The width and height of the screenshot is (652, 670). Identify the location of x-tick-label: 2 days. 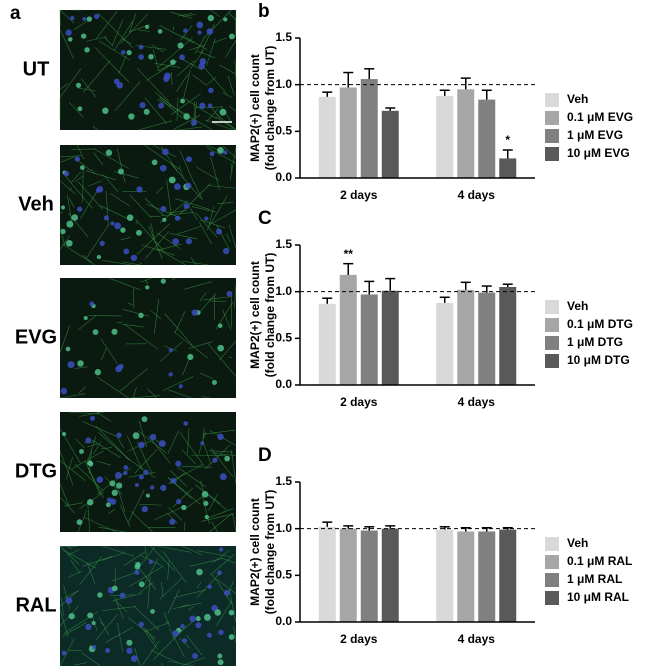
(359, 195).